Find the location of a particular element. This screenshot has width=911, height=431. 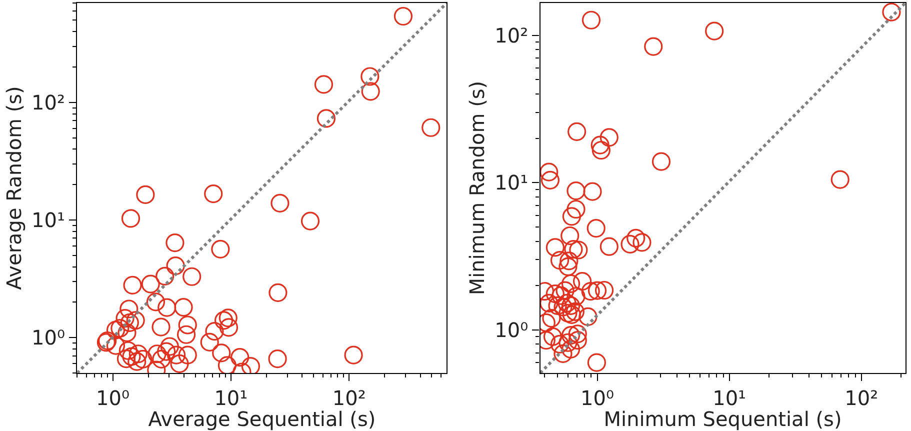

y-axis-title: Average Random (s) is located at coordinates (14, 188).